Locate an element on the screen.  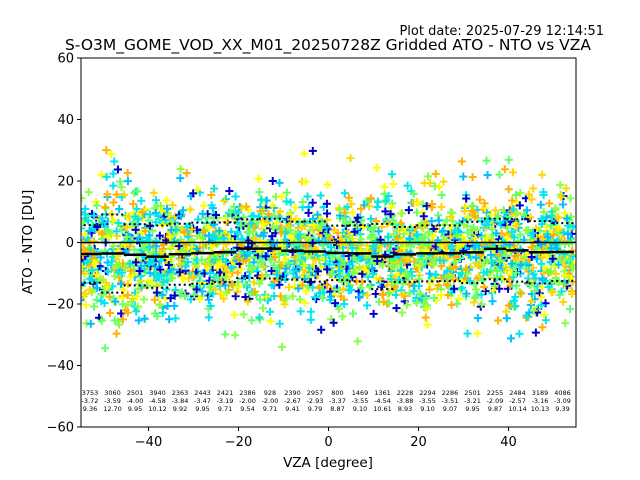
bin-mean-label: -2.67 is located at coordinates (292, 401).